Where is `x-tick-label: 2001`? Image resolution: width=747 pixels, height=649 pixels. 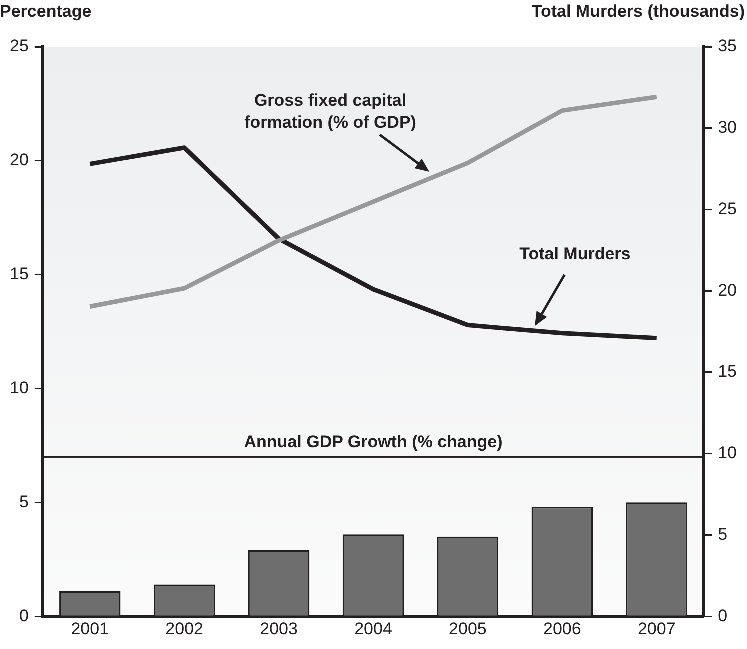
x-tick-label: 2001 is located at coordinates (90, 628).